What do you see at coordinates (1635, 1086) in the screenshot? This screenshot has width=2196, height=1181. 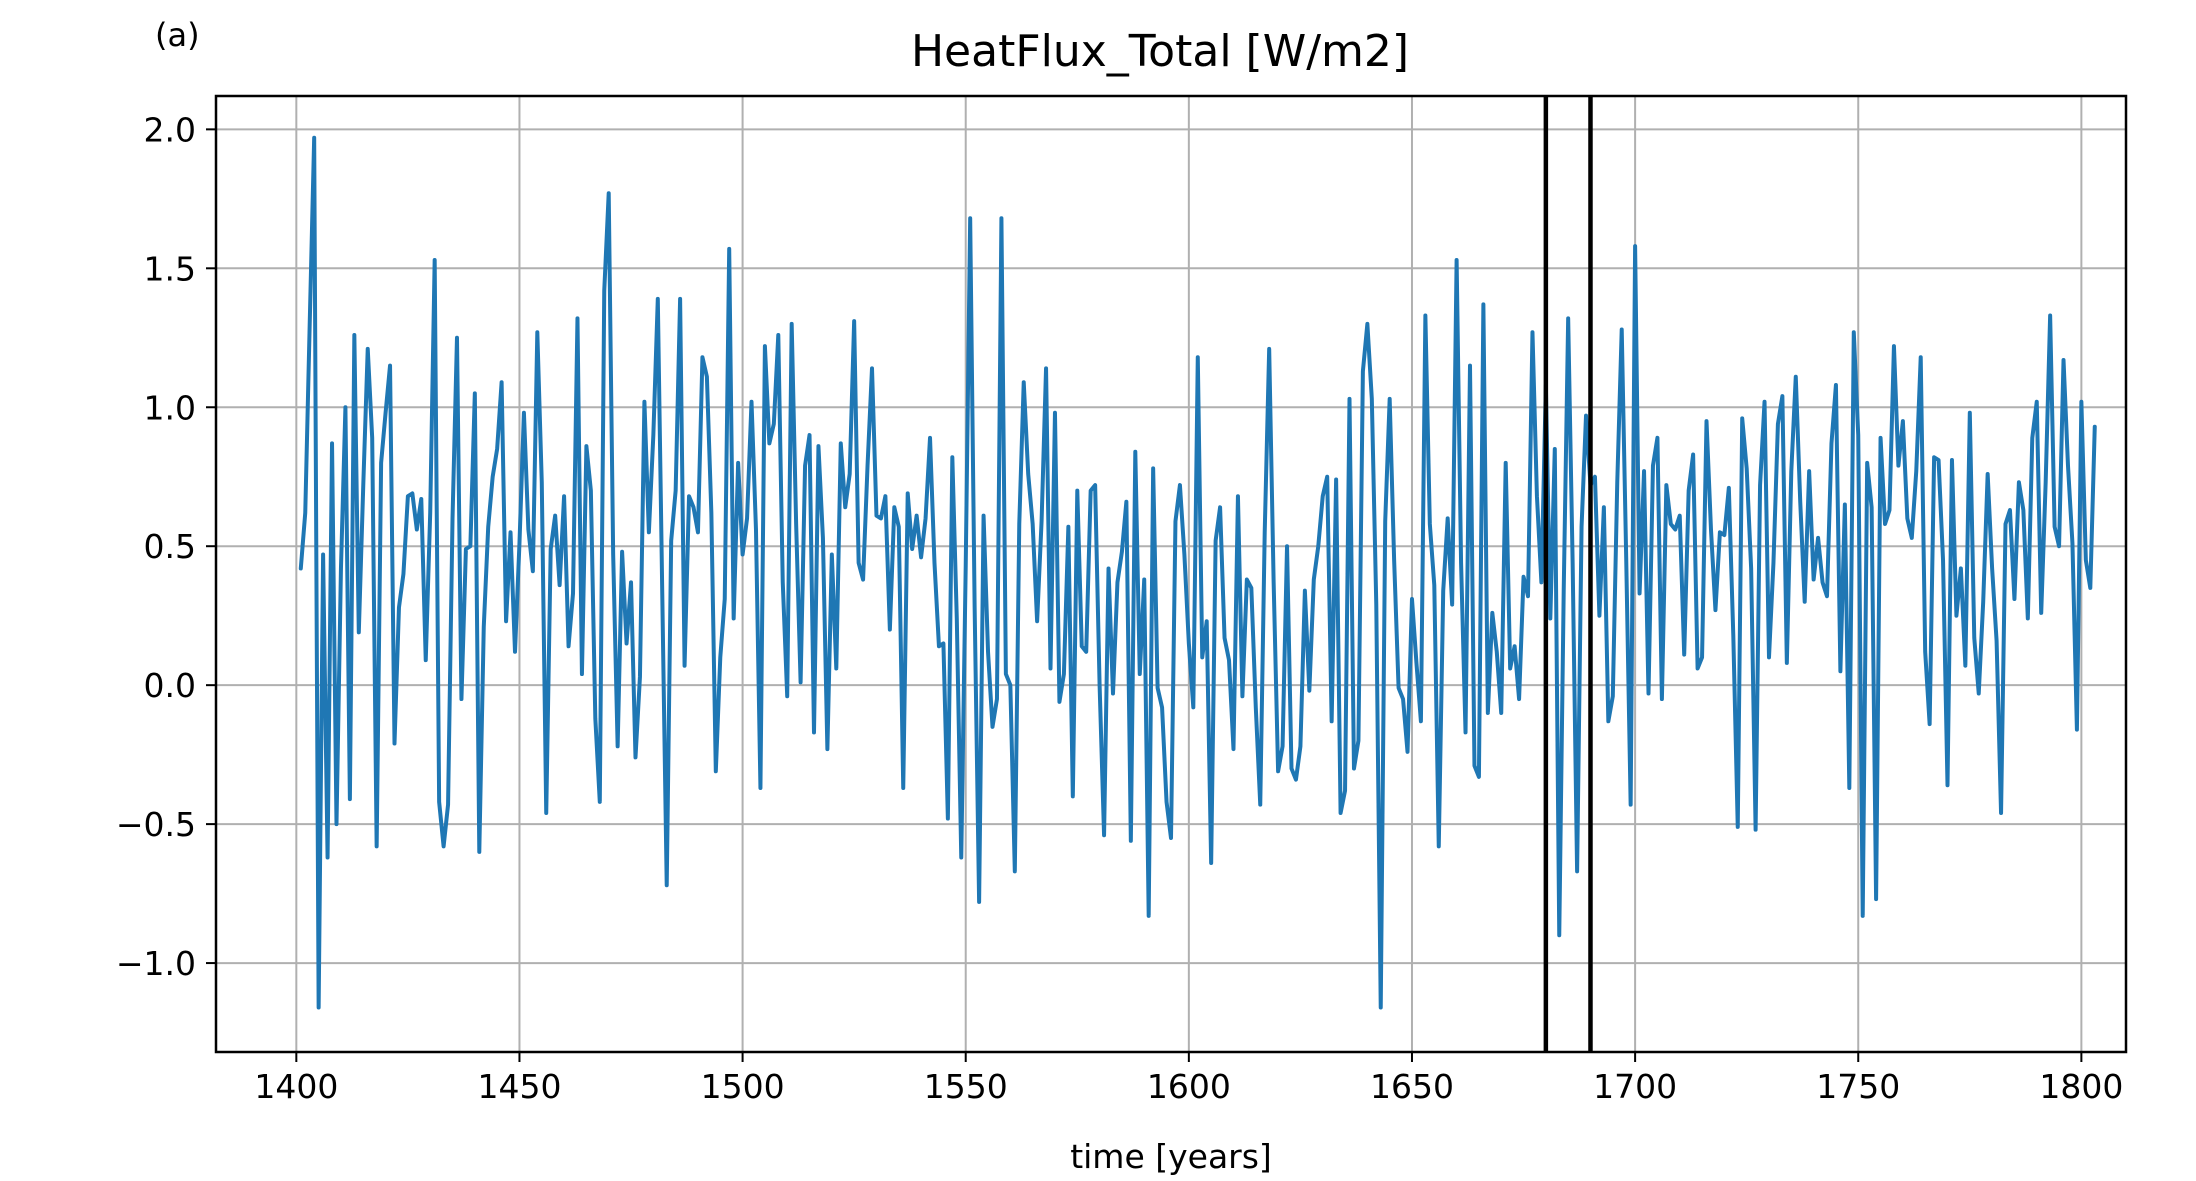 I see `x-tick-label: 1700` at bounding box center [1635, 1086].